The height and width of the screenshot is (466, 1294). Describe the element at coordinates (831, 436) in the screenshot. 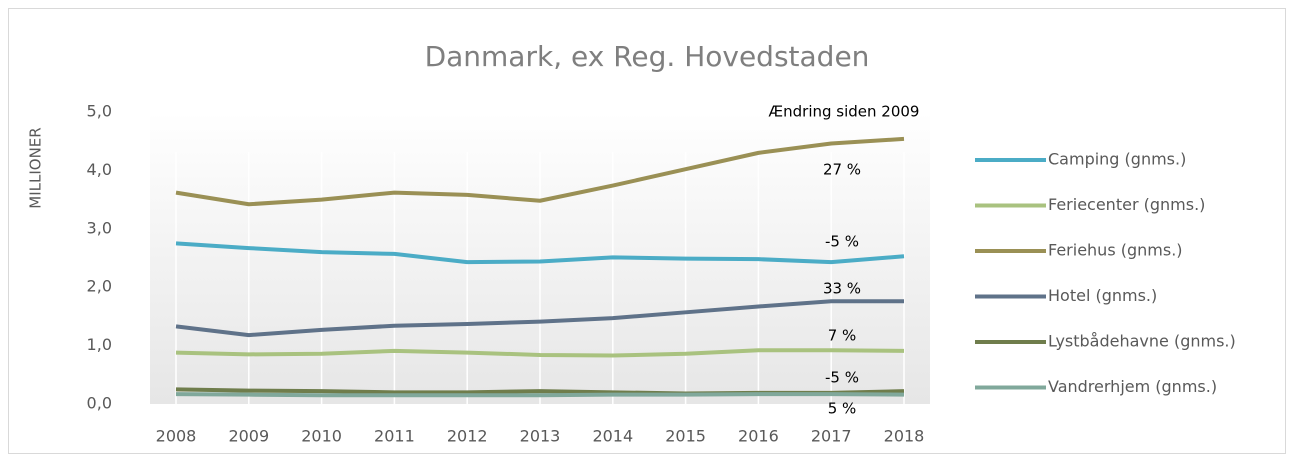

I see `x-tick-label: 2017` at that location.